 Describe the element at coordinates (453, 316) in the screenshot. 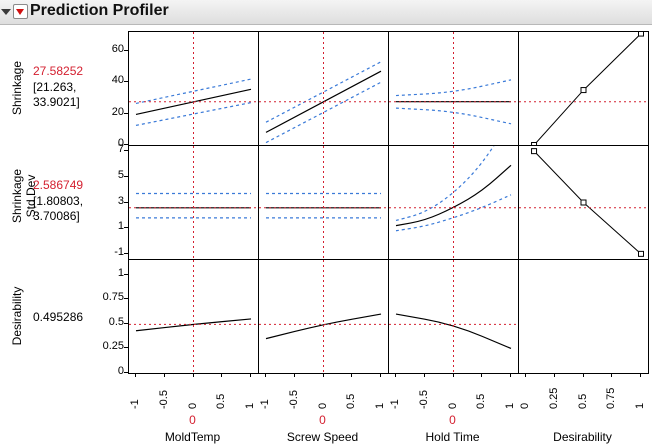

I see `profile-cell-r2-c2` at that location.